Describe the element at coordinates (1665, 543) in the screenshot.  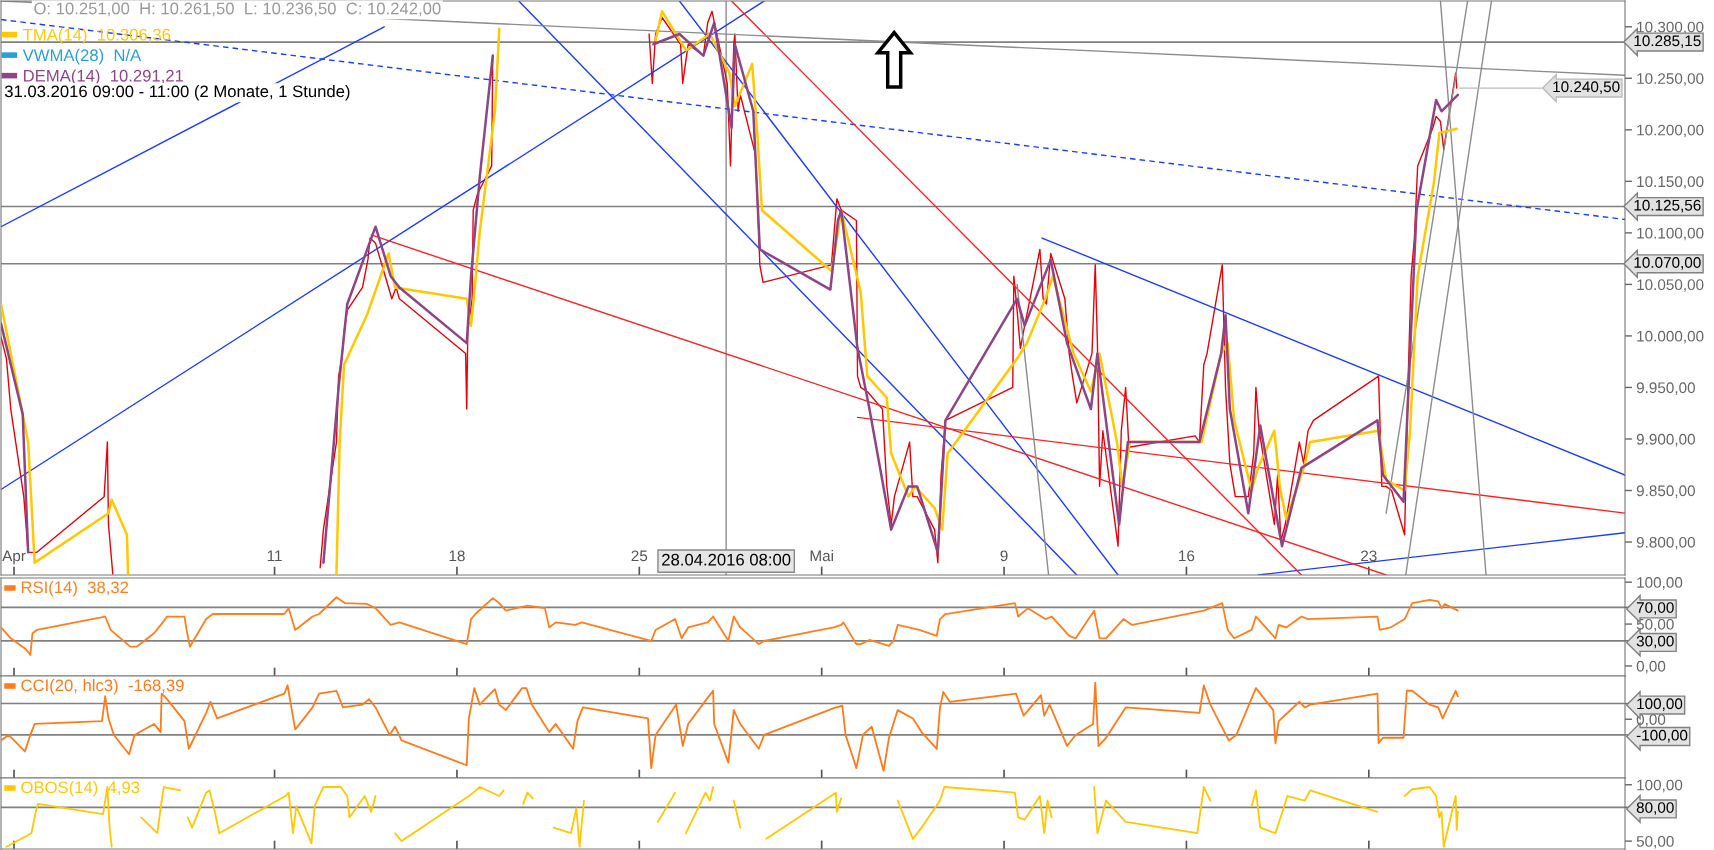
I see `y-tick-label: 9.800,00` at that location.